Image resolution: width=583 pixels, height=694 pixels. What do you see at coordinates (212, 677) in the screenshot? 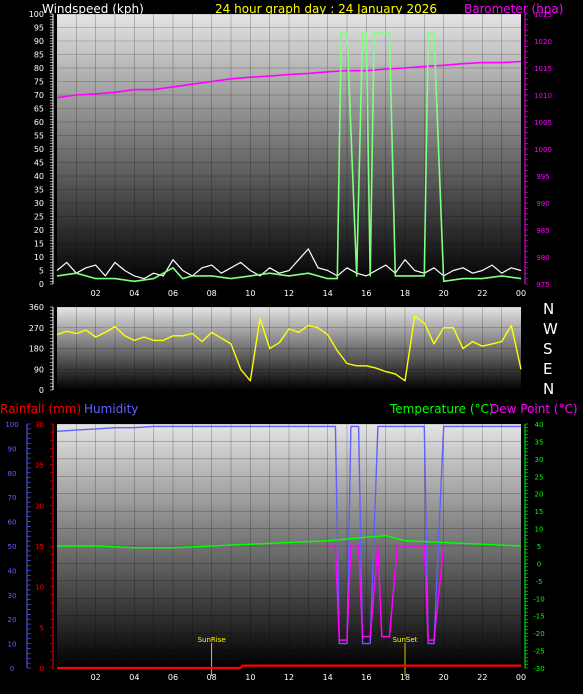
I see `lower-x-tick-label: 08` at bounding box center [212, 677].